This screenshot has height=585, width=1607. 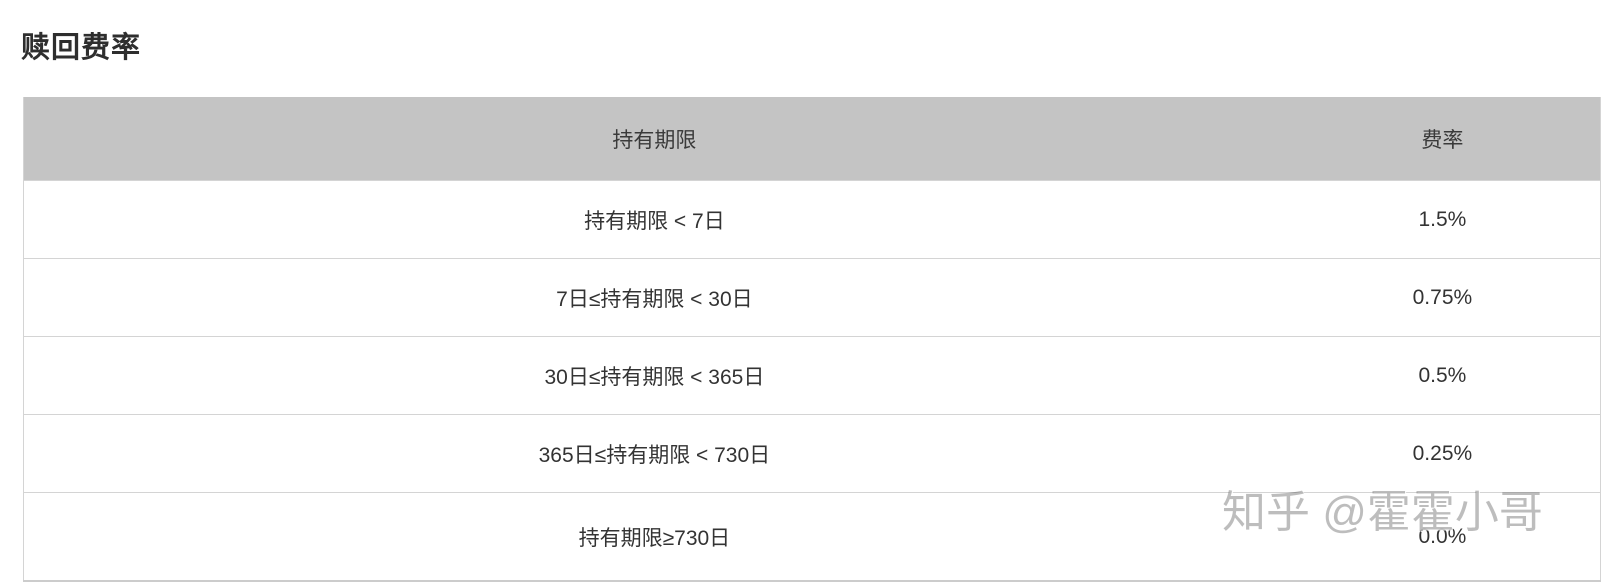 I want to click on table-row: 7日≤持有期限 < 30日 0.75%, so click(x=812, y=297).